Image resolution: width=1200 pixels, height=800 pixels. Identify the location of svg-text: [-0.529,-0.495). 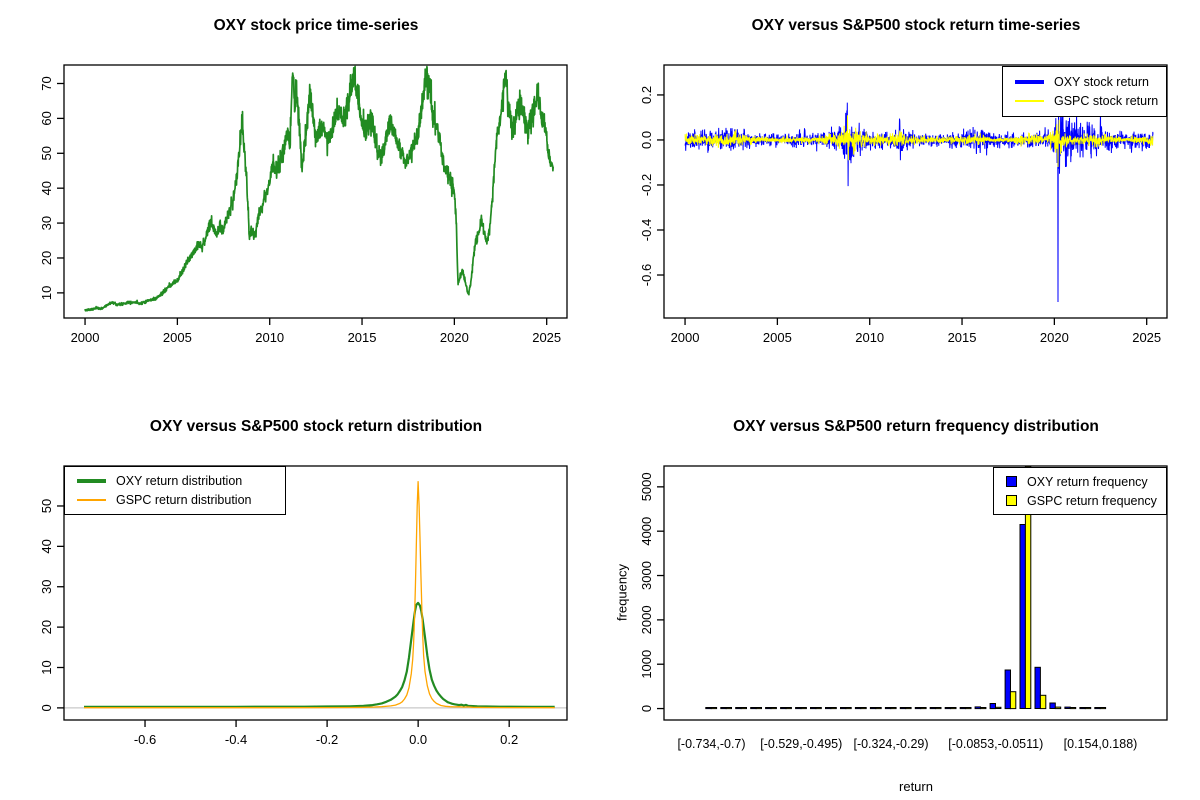
(801, 744).